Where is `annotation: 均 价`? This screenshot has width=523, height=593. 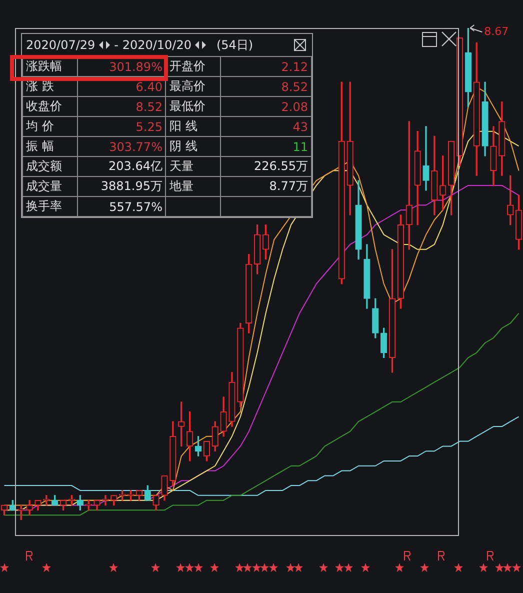
annotation: 均 价 is located at coordinates (50, 126).